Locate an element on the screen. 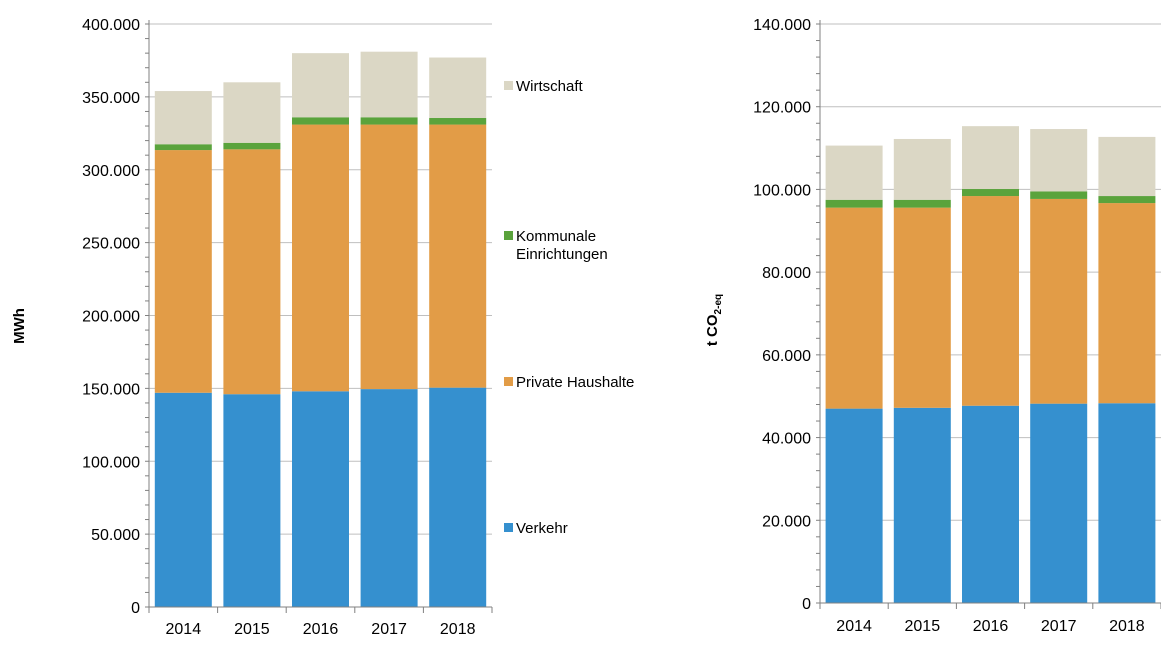 The height and width of the screenshot is (646, 1161). y-tick-label: 250.000 is located at coordinates (111, 244).